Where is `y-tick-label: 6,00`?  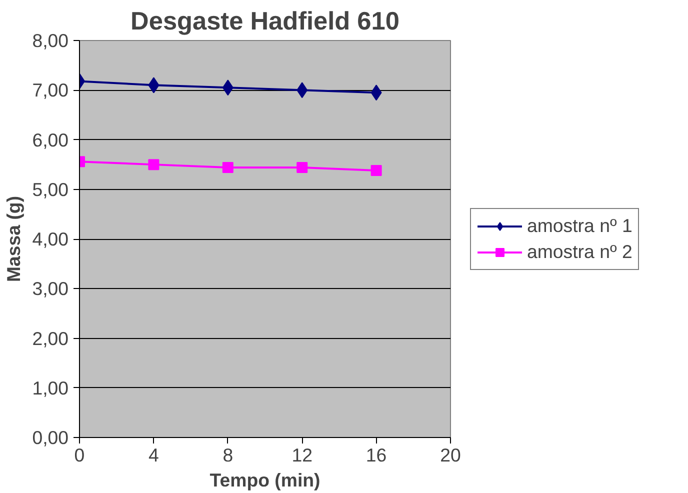
y-tick-label: 6,00 is located at coordinates (50, 139).